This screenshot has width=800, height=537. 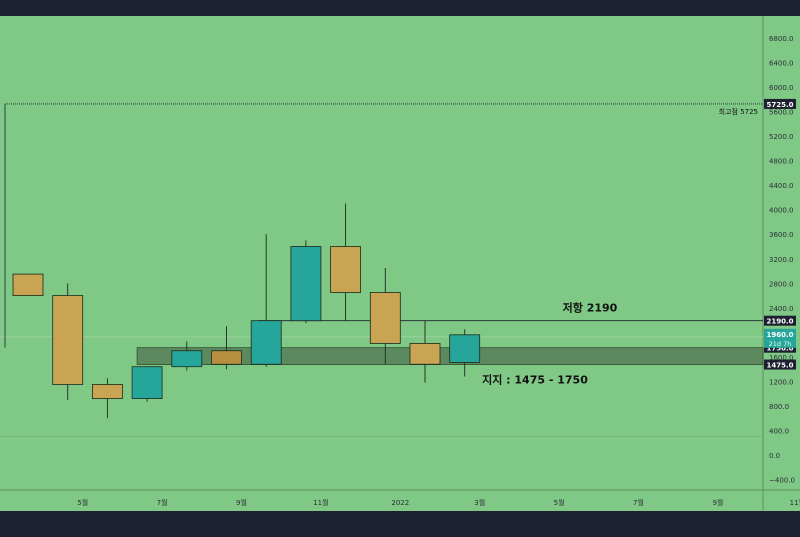 What do you see at coordinates (781, 253) in the screenshot?
I see `price-axis` at bounding box center [781, 253].